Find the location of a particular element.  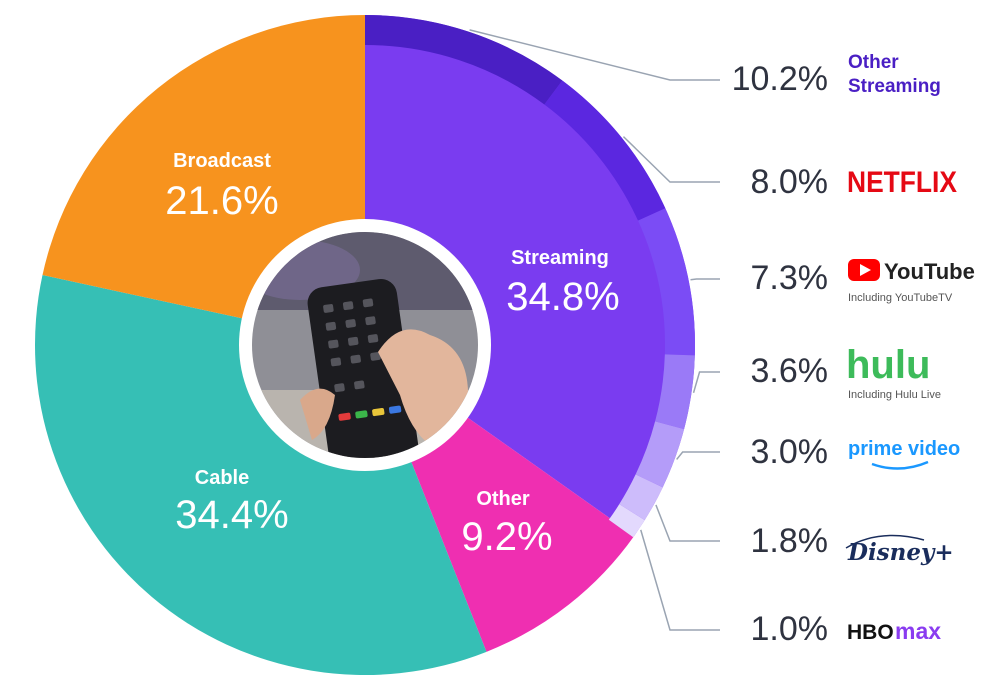

hulu-logo: hulu Including Hulu Live is located at coordinates (893, 372).